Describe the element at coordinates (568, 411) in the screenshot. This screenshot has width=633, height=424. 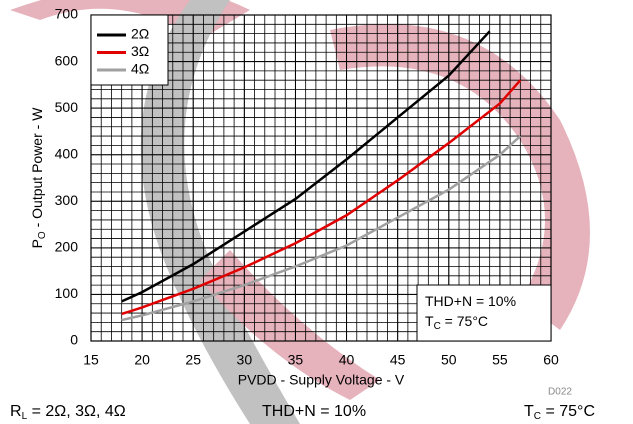
I see `footer-text-part: = 75°C` at that location.